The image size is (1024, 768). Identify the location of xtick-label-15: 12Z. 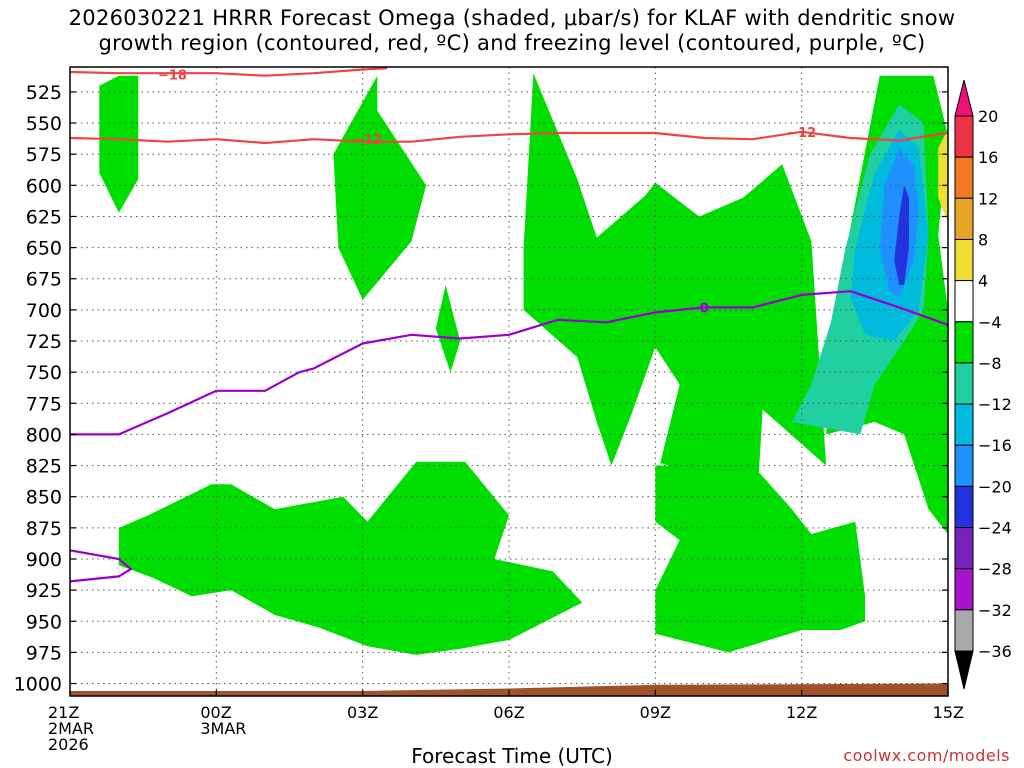
(801, 712).